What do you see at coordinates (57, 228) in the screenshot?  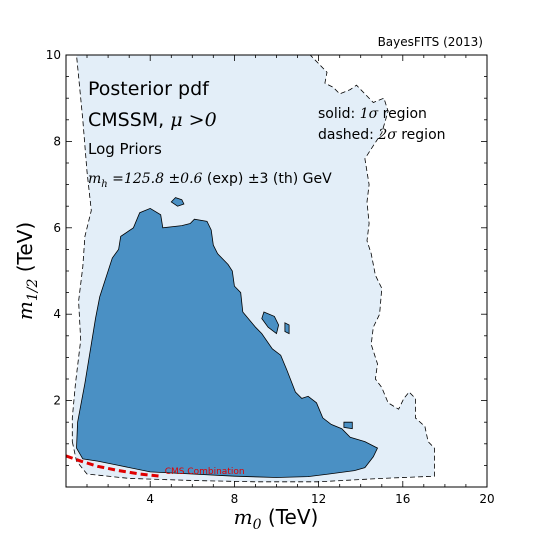 I see `y-tick-label: 6` at bounding box center [57, 228].